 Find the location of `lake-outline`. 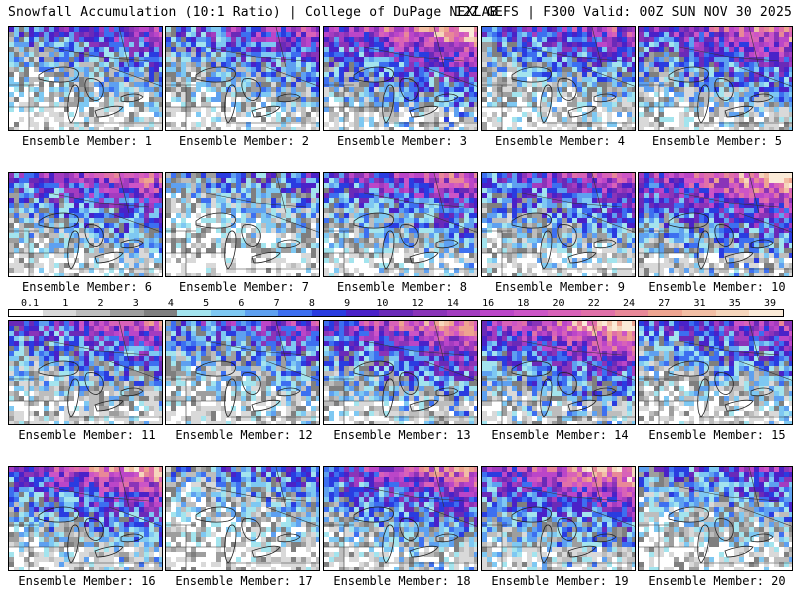

lake-outline is located at coordinates (58, 220).